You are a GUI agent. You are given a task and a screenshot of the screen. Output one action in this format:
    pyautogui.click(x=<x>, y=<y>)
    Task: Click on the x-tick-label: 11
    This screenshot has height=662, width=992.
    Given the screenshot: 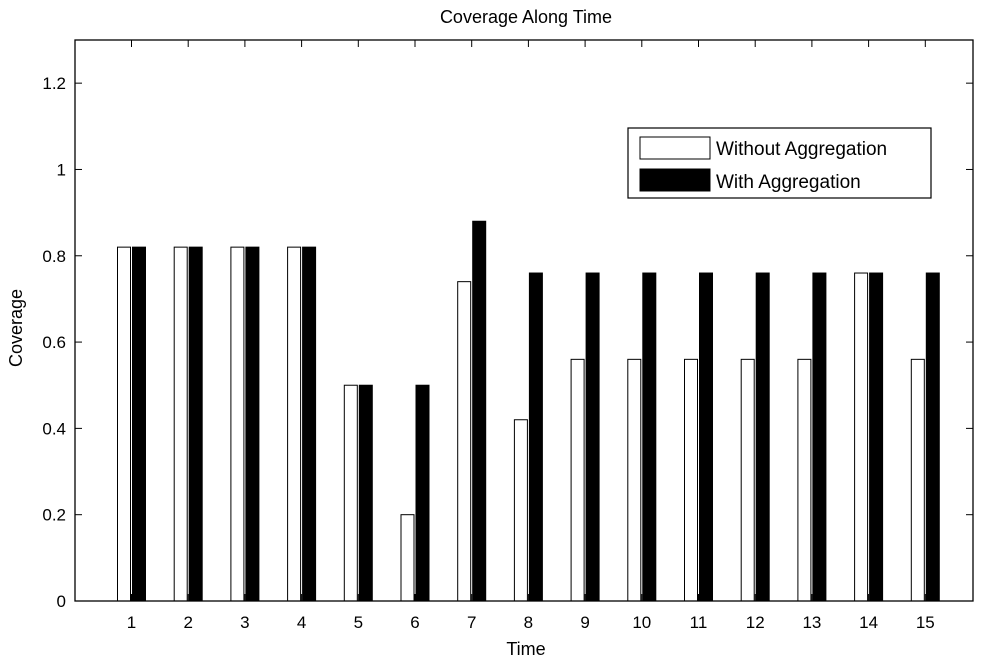 What is the action you would take?
    pyautogui.click(x=699, y=622)
    